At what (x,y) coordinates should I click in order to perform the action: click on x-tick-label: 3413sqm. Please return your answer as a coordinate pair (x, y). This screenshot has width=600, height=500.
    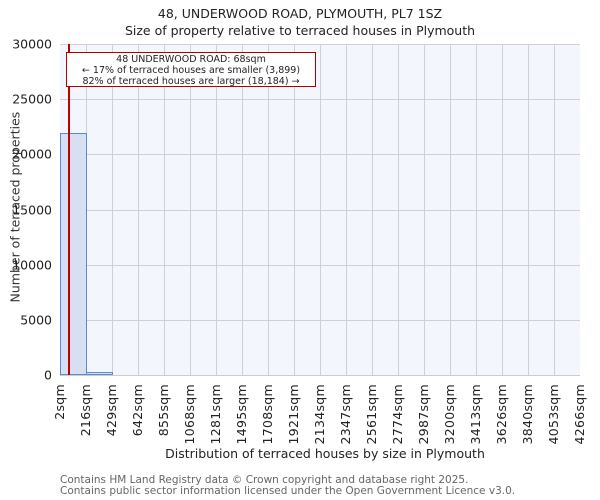
    Looking at the image, I should click on (475, 414).